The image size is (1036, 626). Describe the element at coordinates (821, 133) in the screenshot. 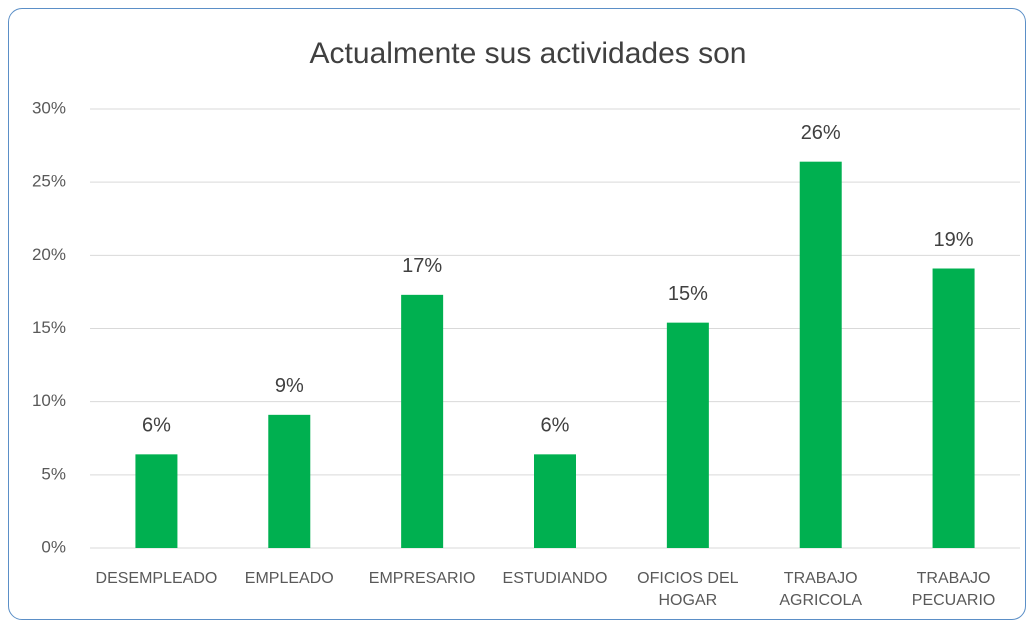

I see `data-label: 26%` at that location.